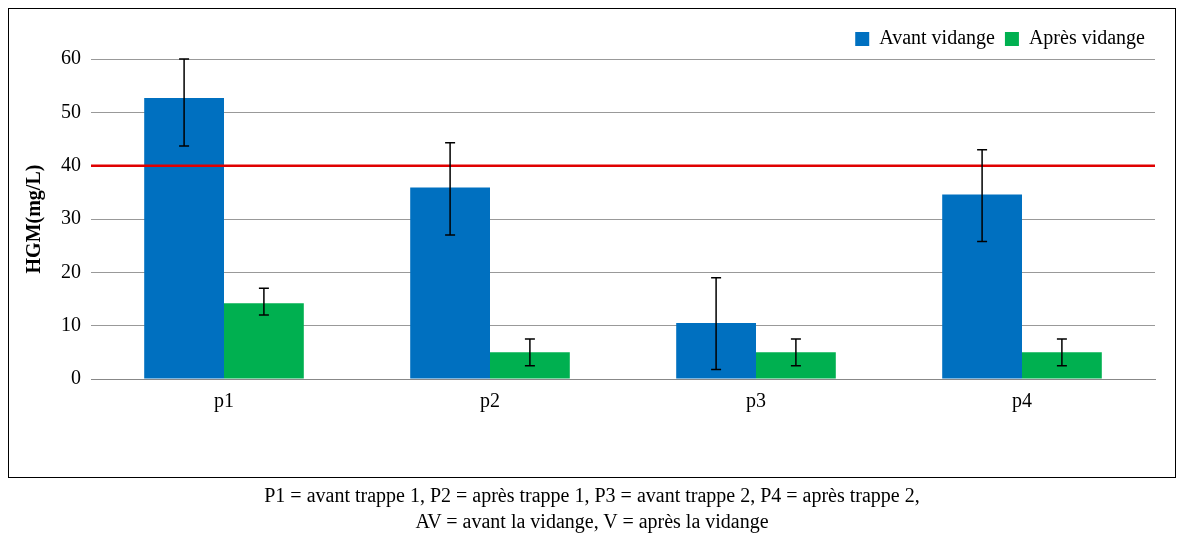  Describe the element at coordinates (937, 38) in the screenshot. I see `legend-label: Avant vidange` at that location.